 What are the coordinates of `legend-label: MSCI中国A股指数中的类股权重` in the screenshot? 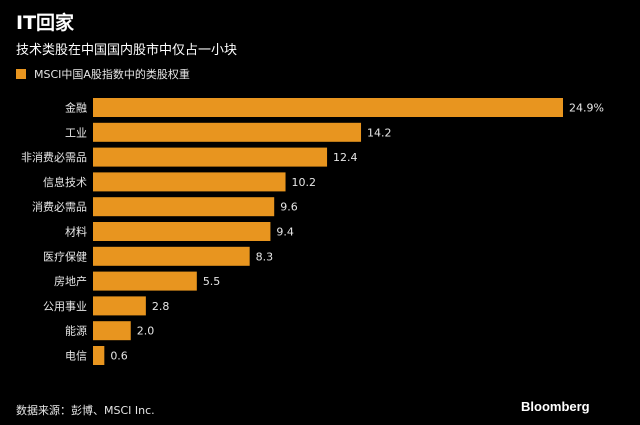 It's located at (112, 74).